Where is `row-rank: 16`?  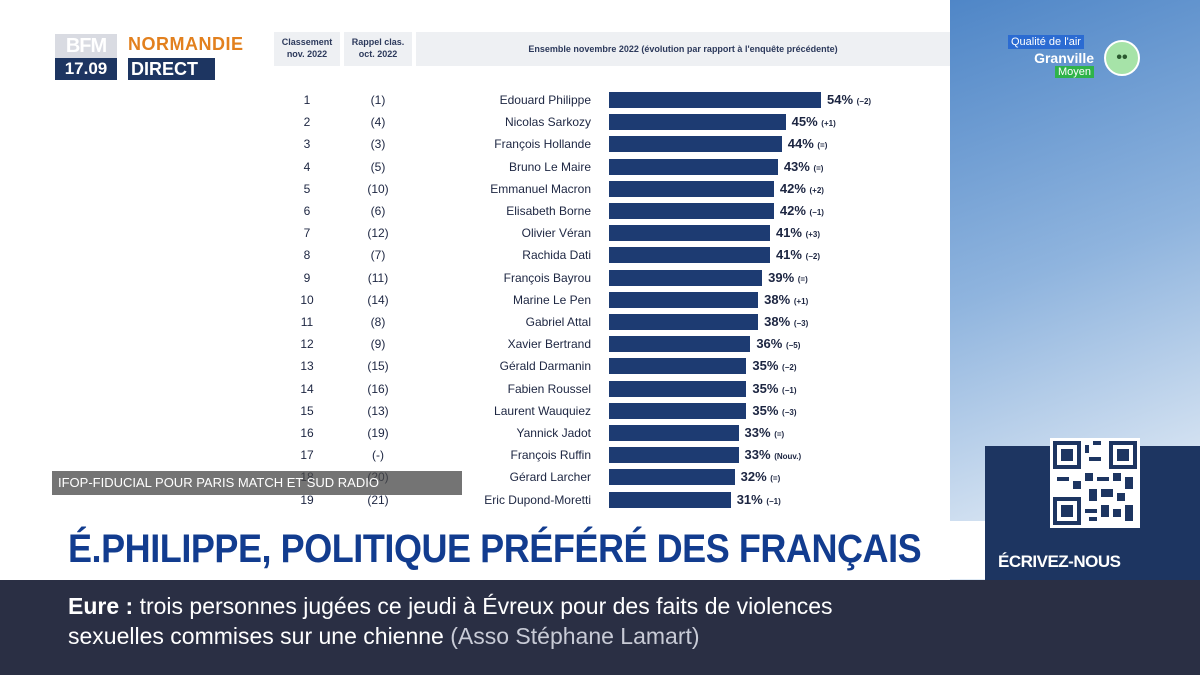
row-rank: 16 is located at coordinates (307, 433).